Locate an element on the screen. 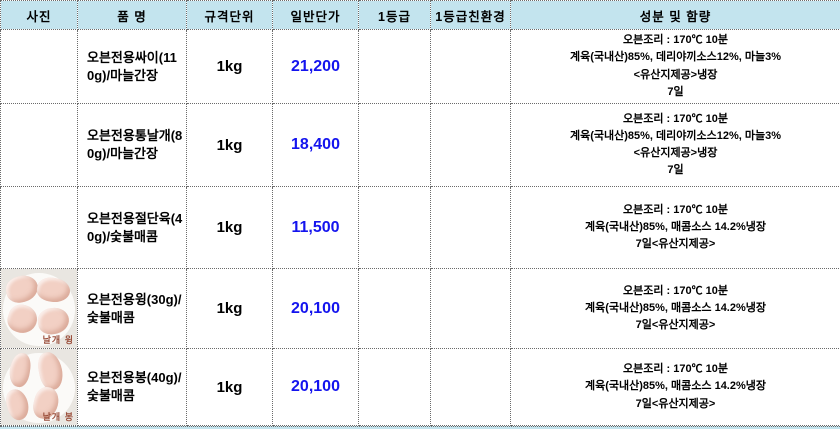  photo-caption: 날개 봉 is located at coordinates (58, 417).